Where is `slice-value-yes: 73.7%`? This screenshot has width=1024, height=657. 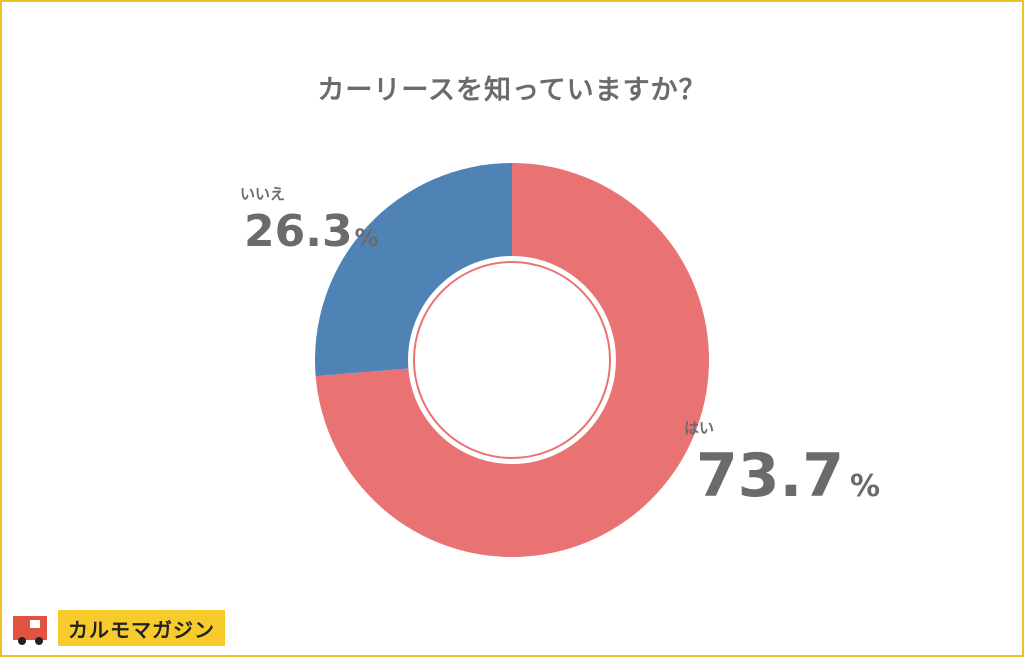
slice-value-yes: 73.7% is located at coordinates (788, 476).